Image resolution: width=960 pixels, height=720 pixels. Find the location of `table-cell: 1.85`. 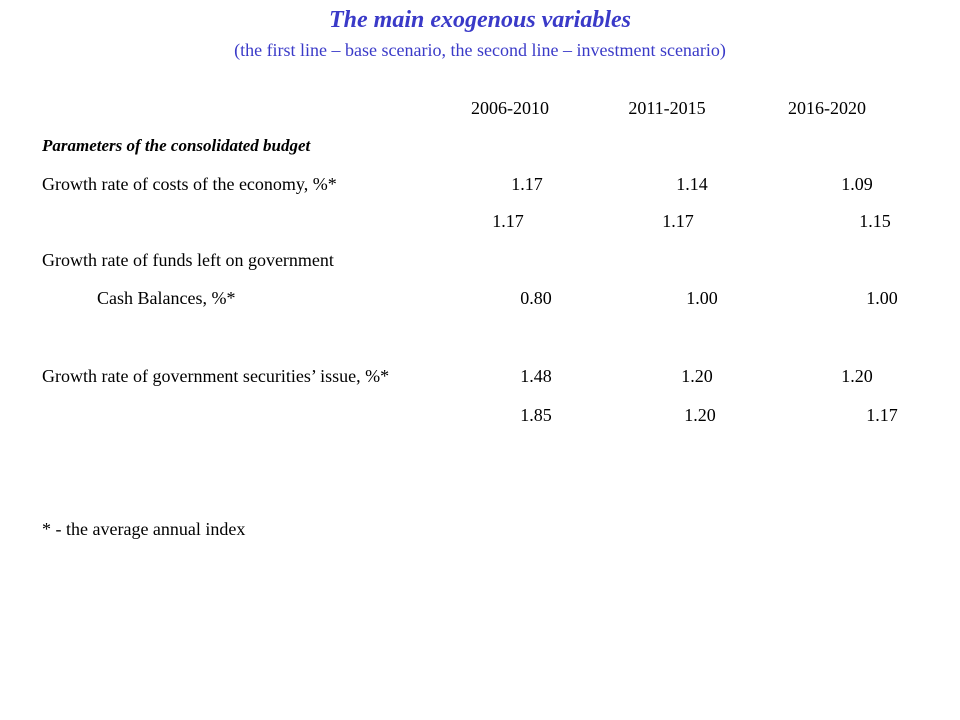

table-cell: 1.85 is located at coordinates (536, 415).